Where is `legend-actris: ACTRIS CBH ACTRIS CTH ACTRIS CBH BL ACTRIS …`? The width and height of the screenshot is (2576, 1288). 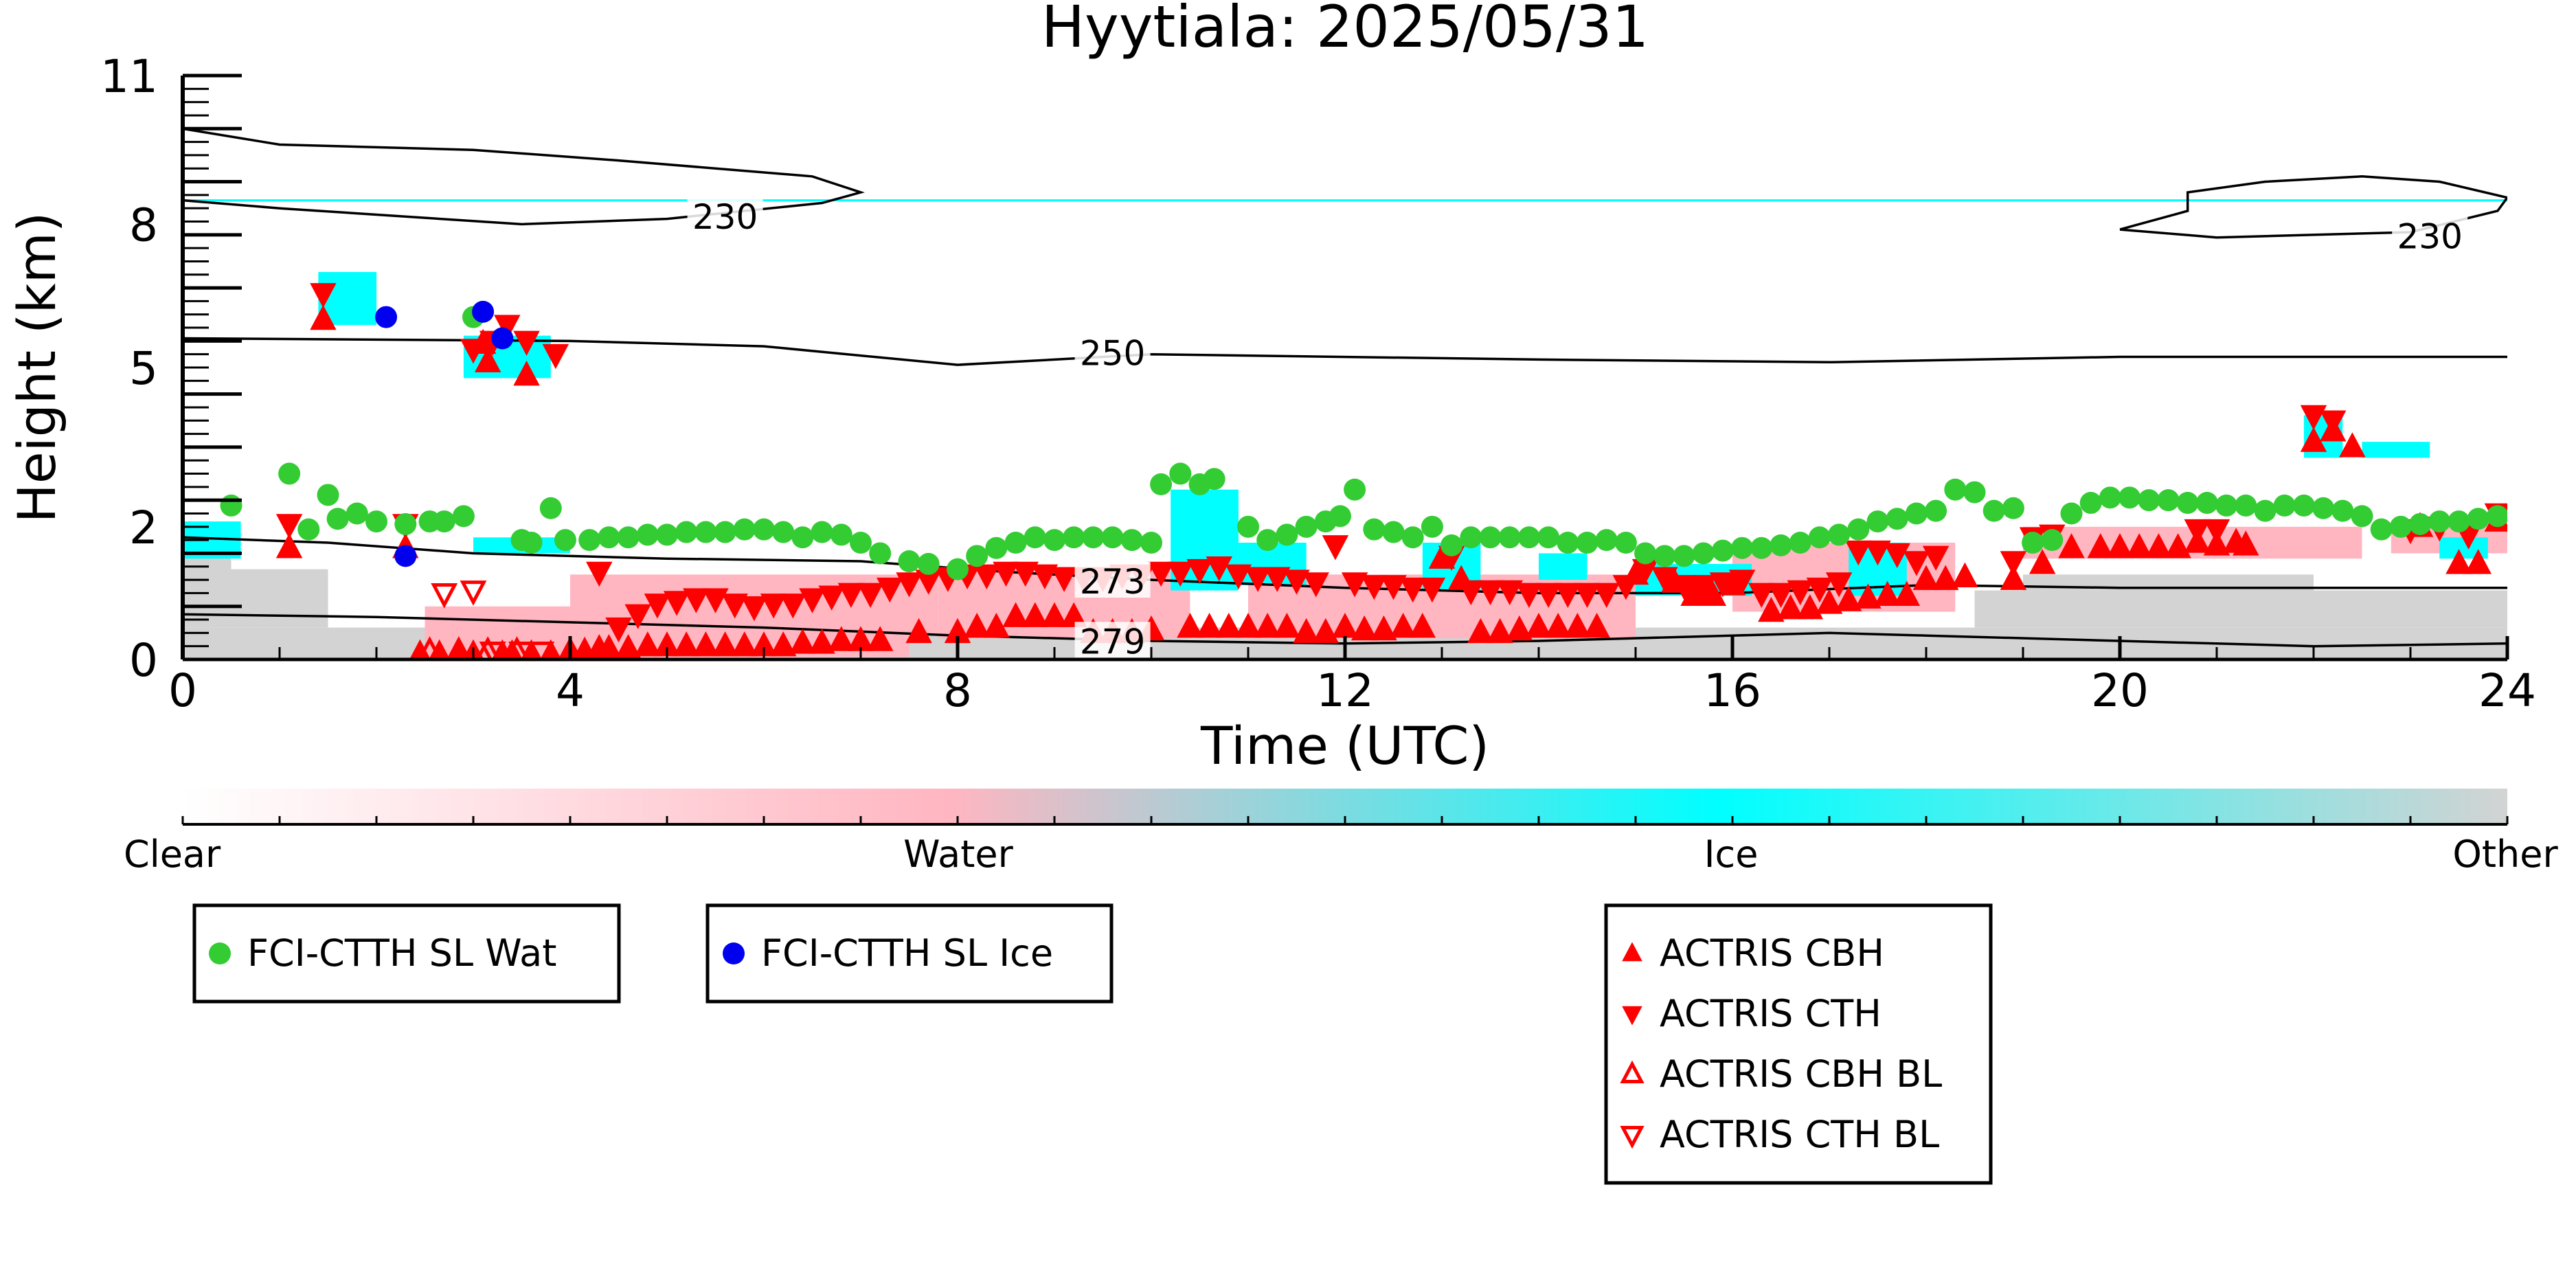
legend-actris: ACTRIS CBH ACTRIS CTH ACTRIS CBH BL ACTRIS … is located at coordinates (1798, 1044).